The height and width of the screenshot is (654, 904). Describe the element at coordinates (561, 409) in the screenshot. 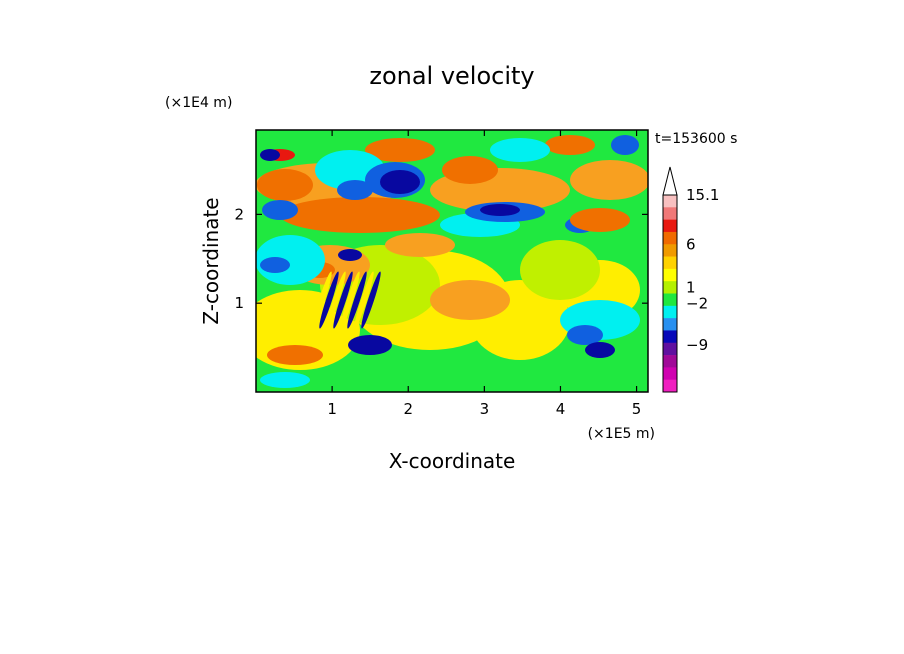

I see `x-tick-label: 4` at that location.